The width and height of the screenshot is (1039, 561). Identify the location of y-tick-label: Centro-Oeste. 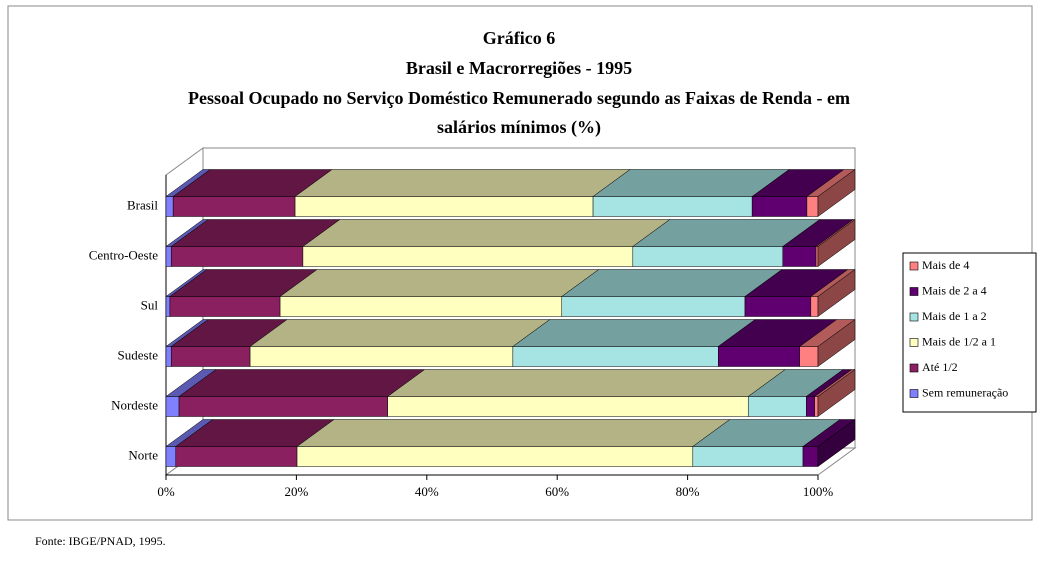
(124, 254).